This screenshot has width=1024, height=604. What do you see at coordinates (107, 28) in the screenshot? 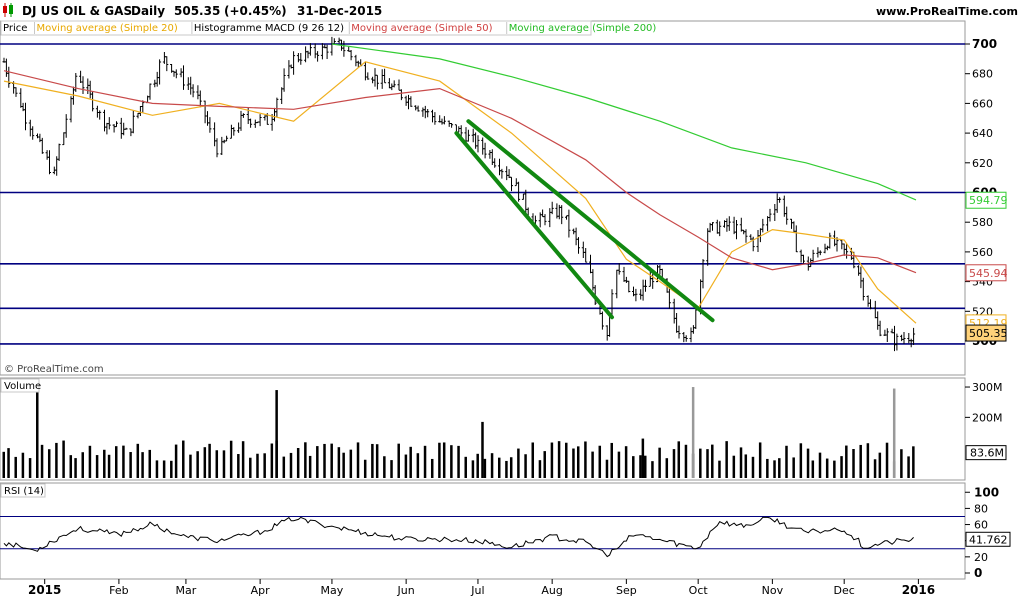
I see `legend-item-1: Moving average (Simple 20)` at bounding box center [107, 28].